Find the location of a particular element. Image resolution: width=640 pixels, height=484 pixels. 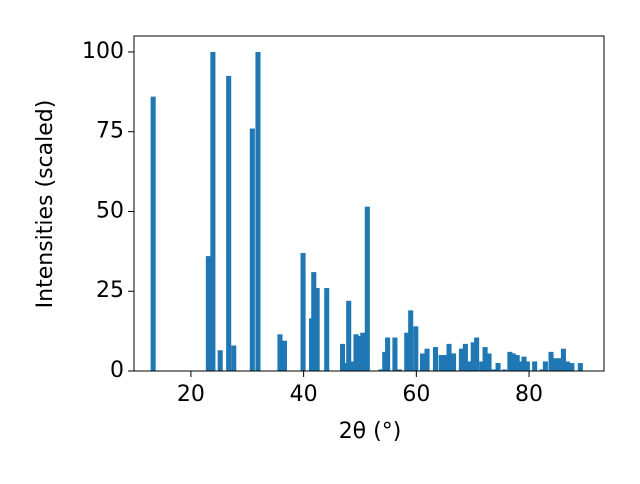

y-tick-label: 50 is located at coordinates (110, 210).